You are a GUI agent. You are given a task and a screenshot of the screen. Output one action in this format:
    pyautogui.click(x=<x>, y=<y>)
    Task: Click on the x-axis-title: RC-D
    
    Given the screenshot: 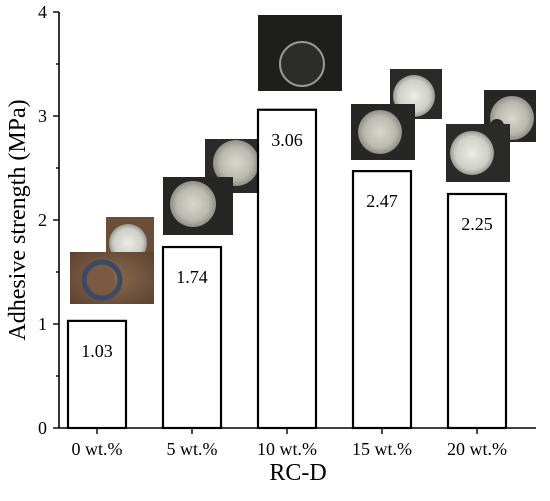 What is the action you would take?
    pyautogui.click(x=297, y=473)
    